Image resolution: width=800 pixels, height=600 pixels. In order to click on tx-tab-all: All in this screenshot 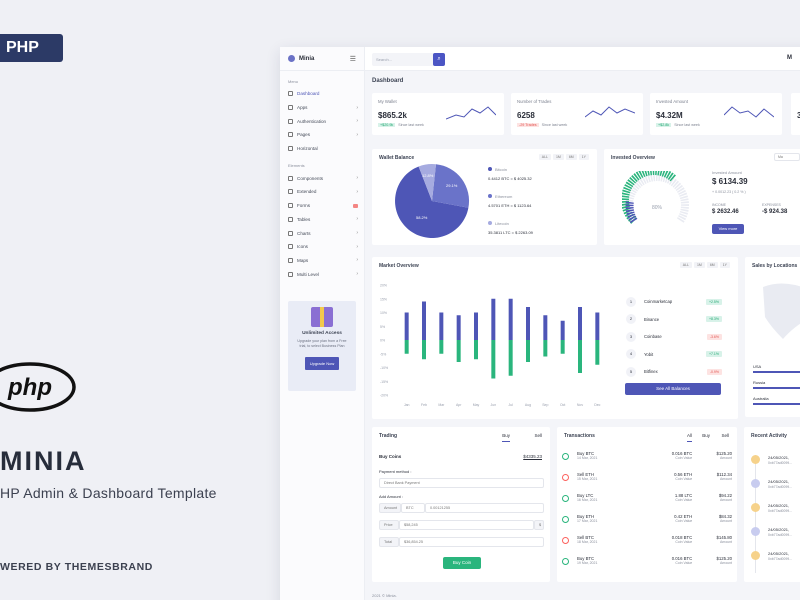, I will do `click(689, 437)`.